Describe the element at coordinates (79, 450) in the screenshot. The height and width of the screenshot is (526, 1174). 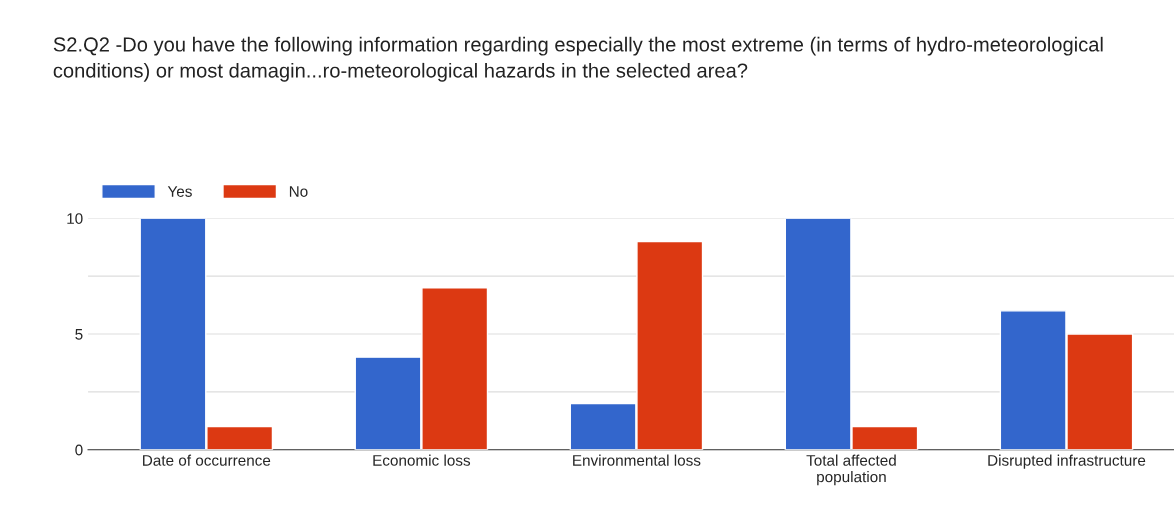
I see `y-tick-label: 0` at that location.